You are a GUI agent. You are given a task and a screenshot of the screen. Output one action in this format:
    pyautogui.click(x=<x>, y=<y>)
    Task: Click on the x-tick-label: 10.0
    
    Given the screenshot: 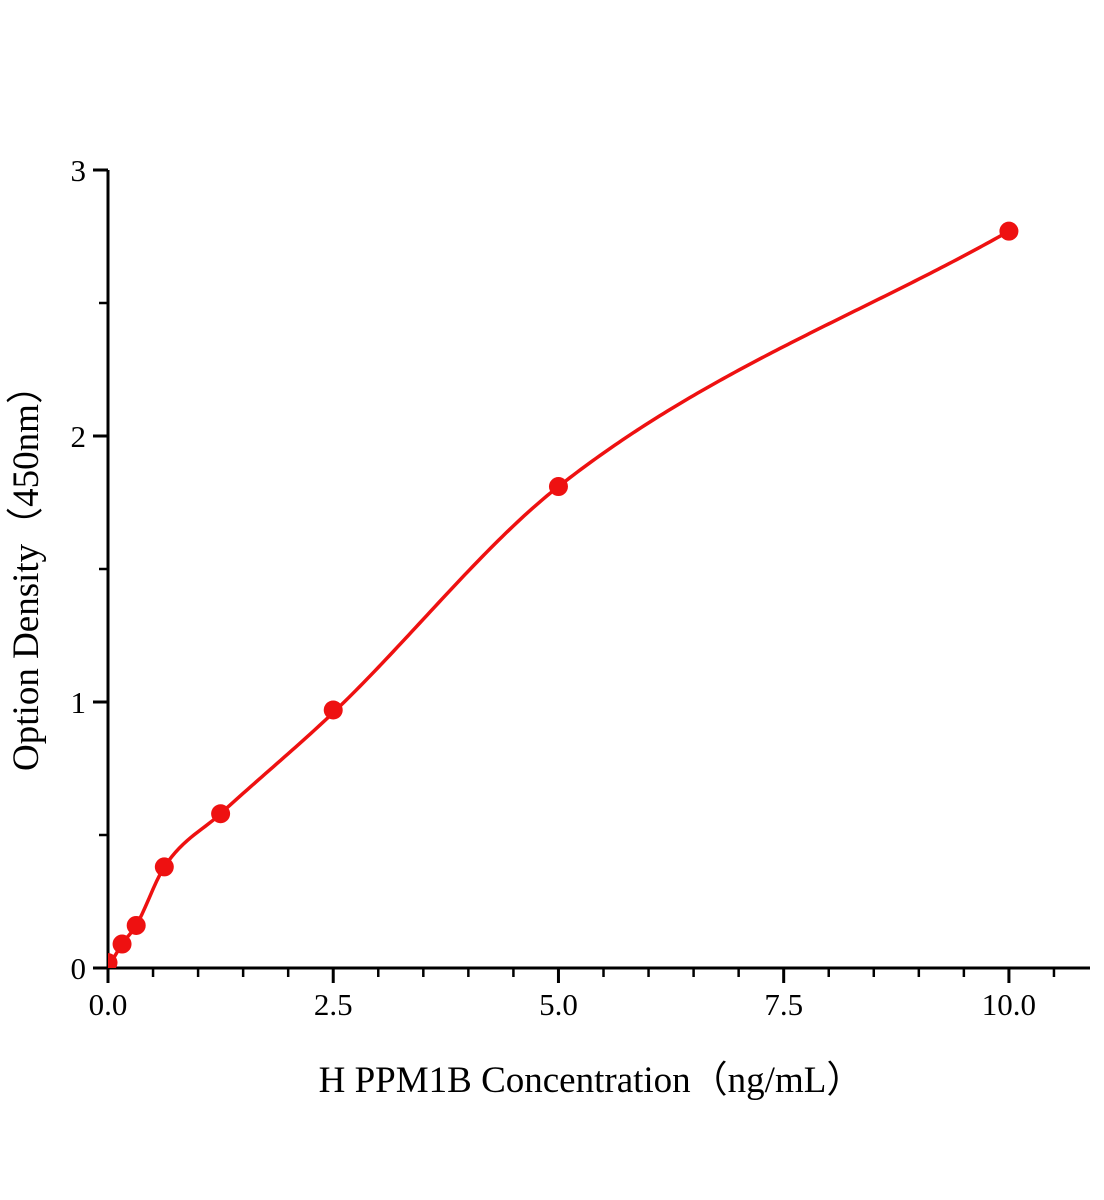 What is the action you would take?
    pyautogui.click(x=1009, y=1004)
    